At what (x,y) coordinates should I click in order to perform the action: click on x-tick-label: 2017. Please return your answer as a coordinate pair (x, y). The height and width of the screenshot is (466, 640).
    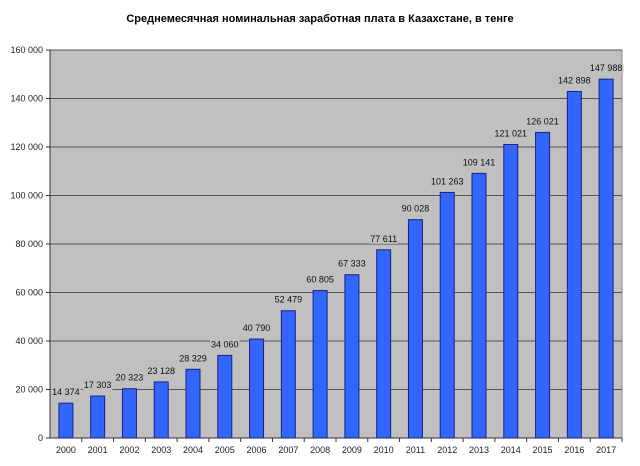
    Looking at the image, I should click on (606, 450).